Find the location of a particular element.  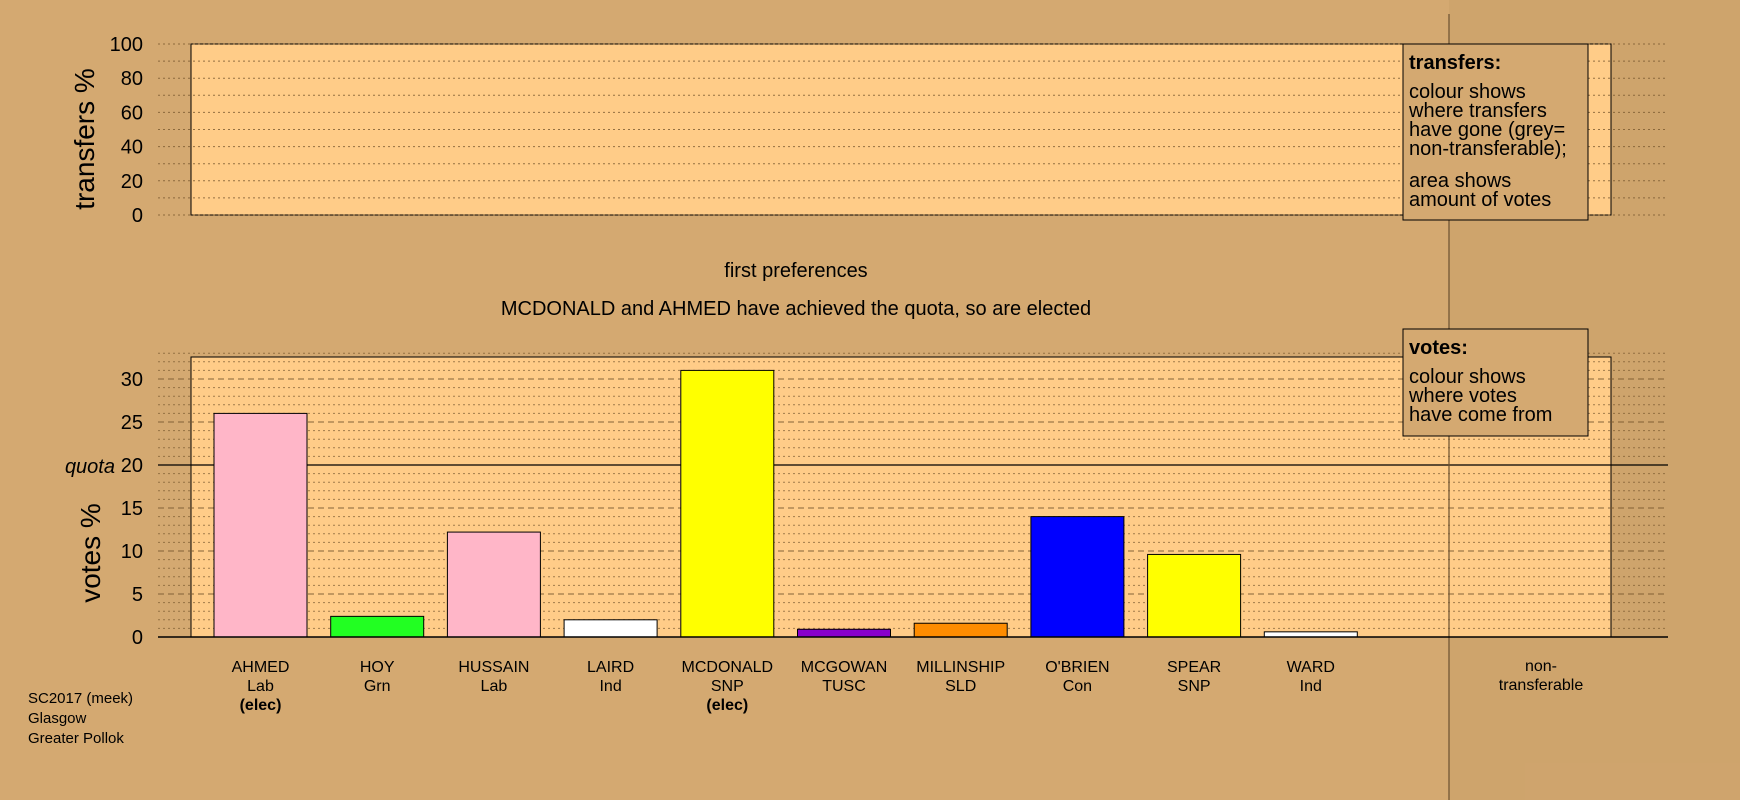

bar-millinship is located at coordinates (960, 630).